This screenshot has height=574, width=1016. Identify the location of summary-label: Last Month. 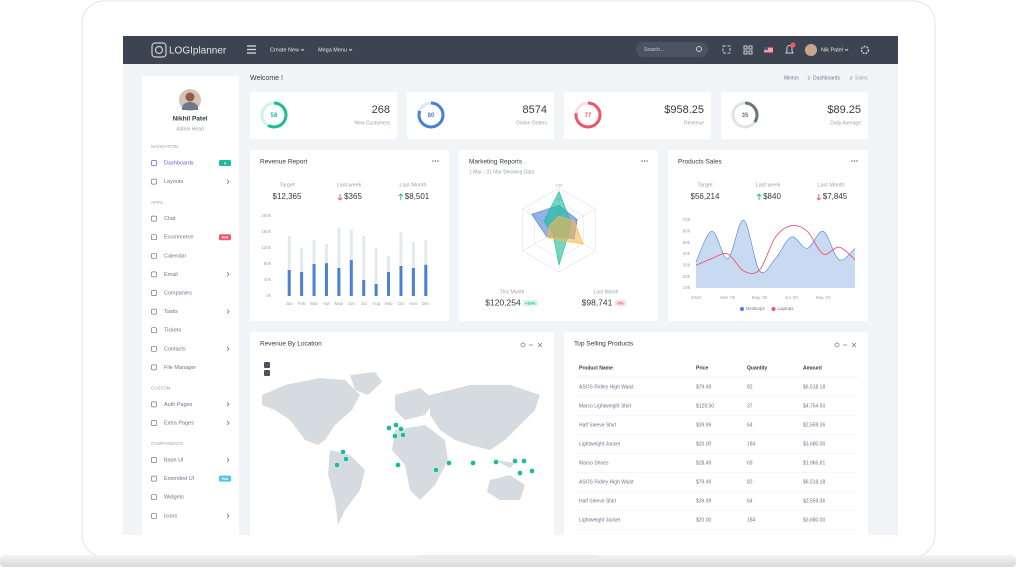
(412, 185).